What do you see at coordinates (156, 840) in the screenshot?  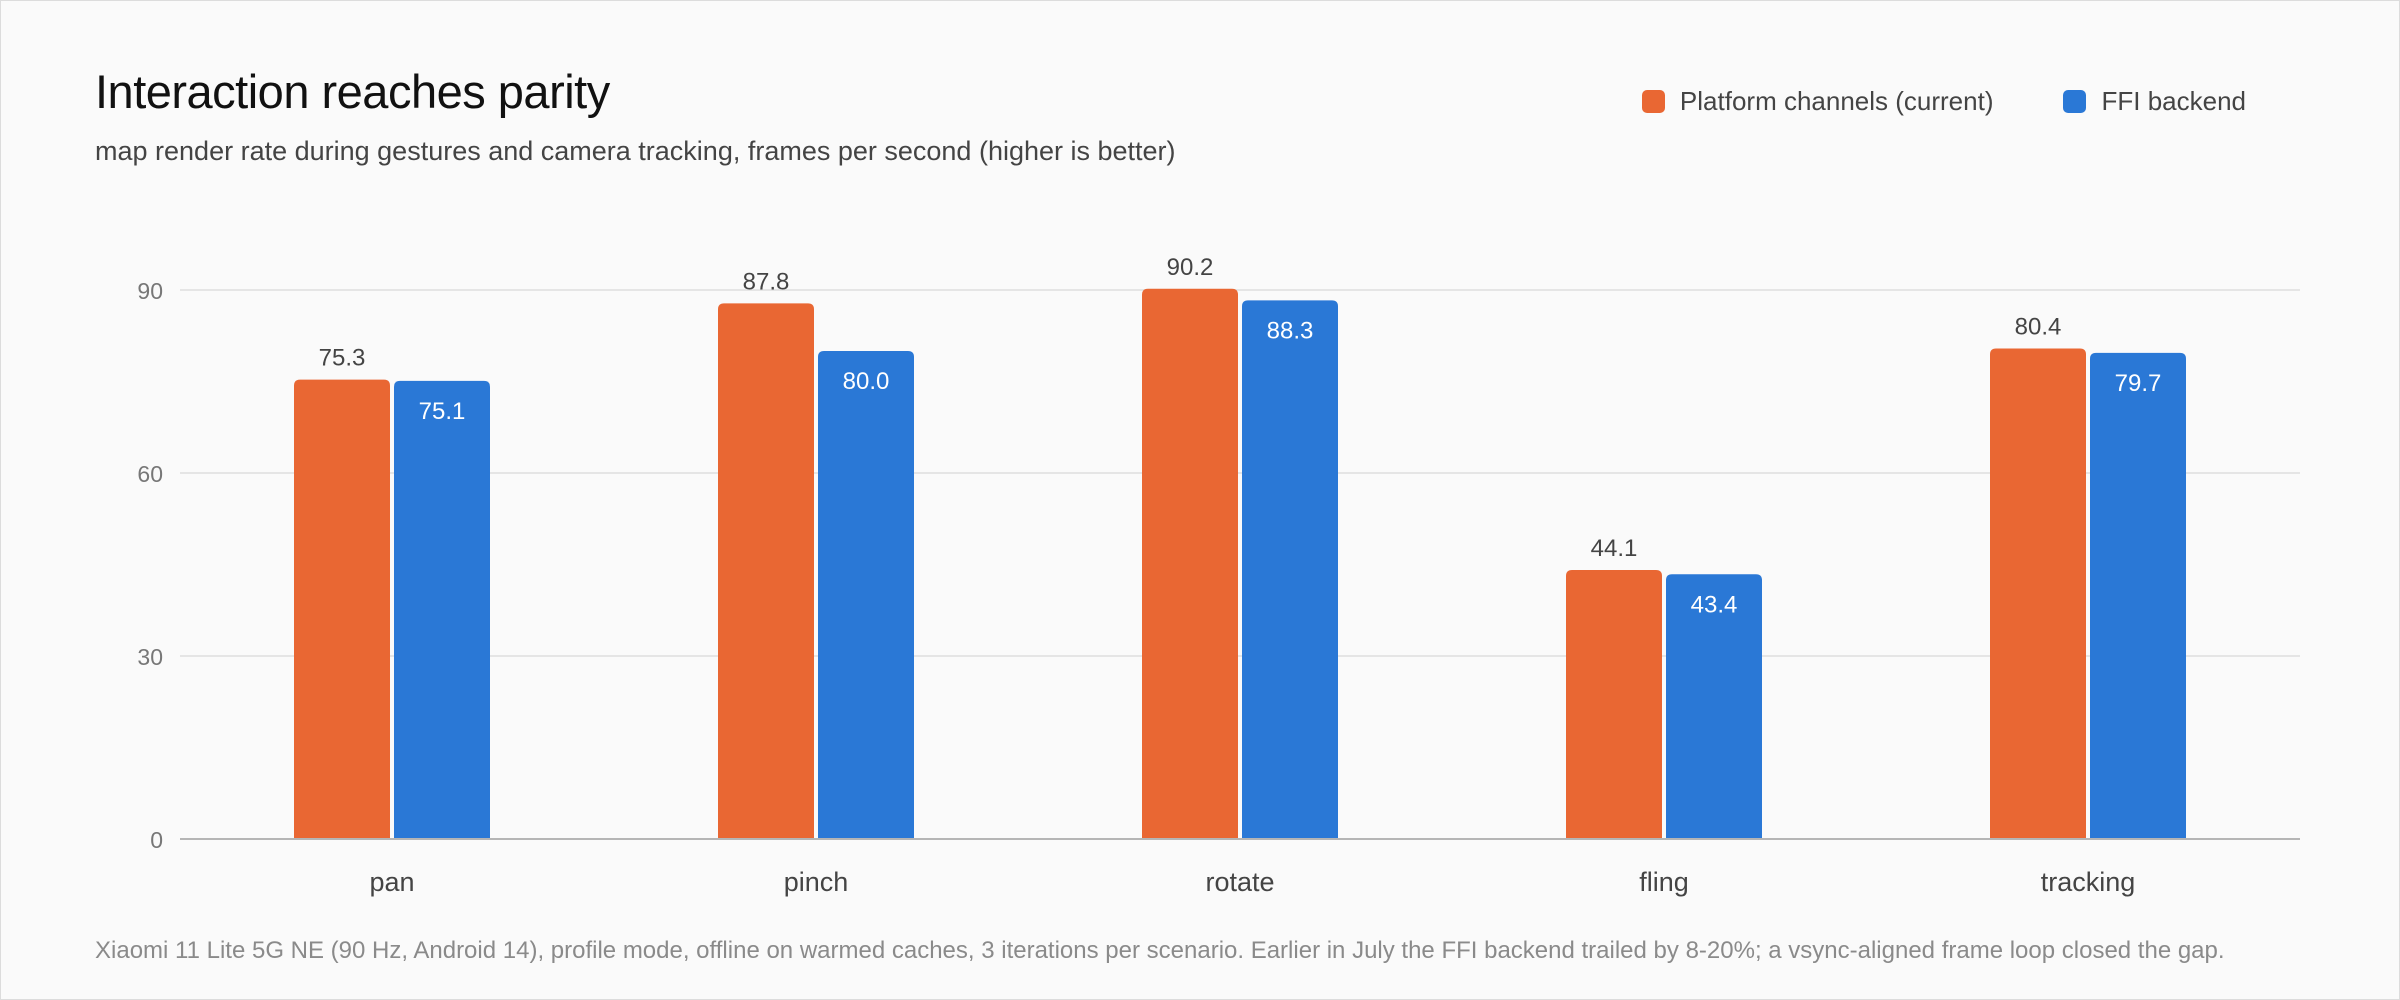 I see `y-tick-label: 0` at bounding box center [156, 840].